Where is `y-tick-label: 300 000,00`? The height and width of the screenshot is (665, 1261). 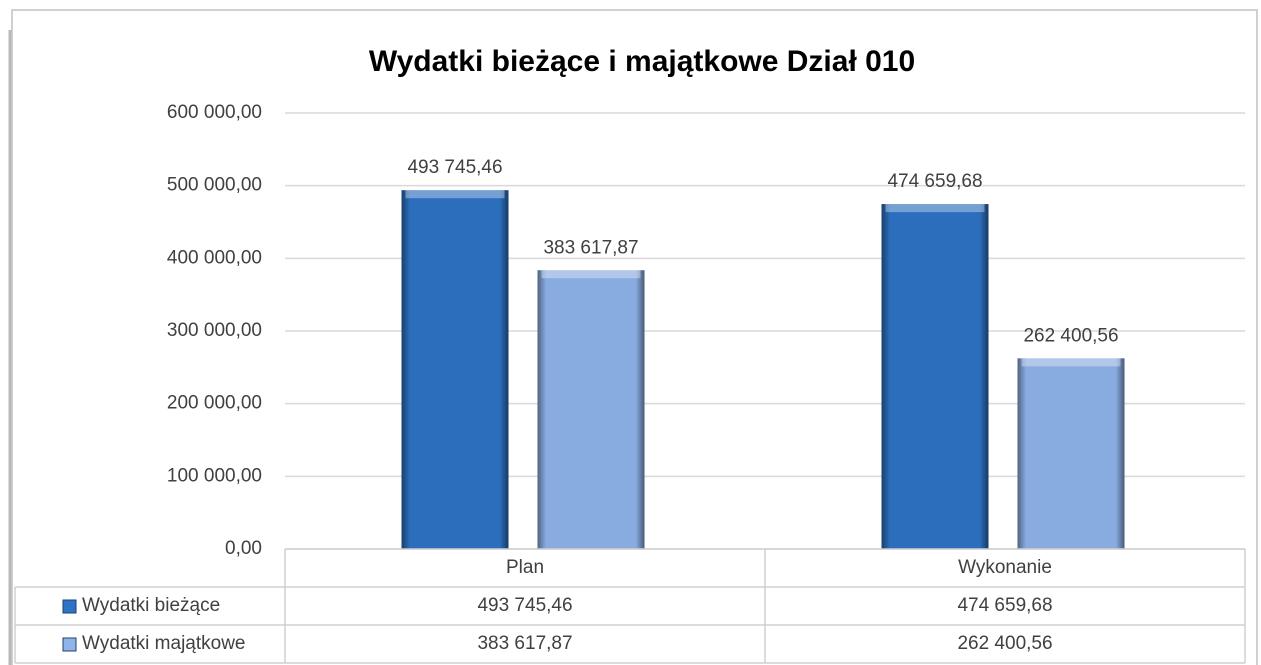 y-tick-label: 300 000,00 is located at coordinates (214, 330).